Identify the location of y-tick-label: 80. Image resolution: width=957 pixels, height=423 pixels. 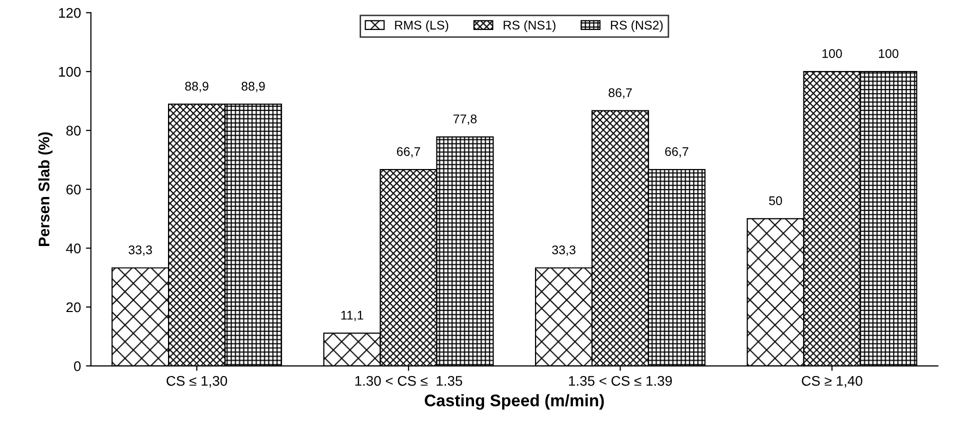
(73, 131).